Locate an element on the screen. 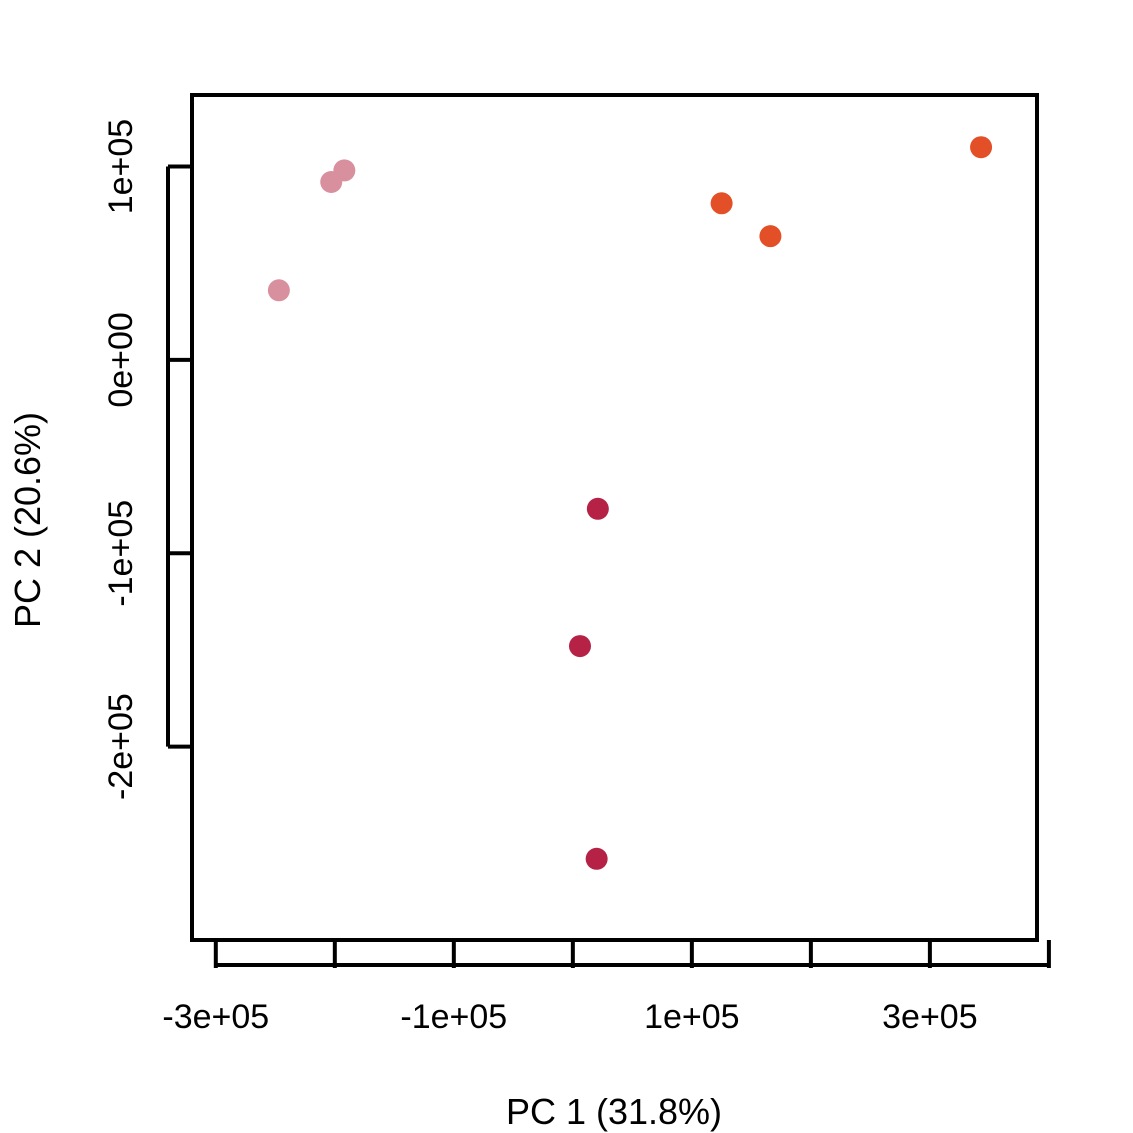  x-tick-label: -1e+05 is located at coordinates (453, 1017).